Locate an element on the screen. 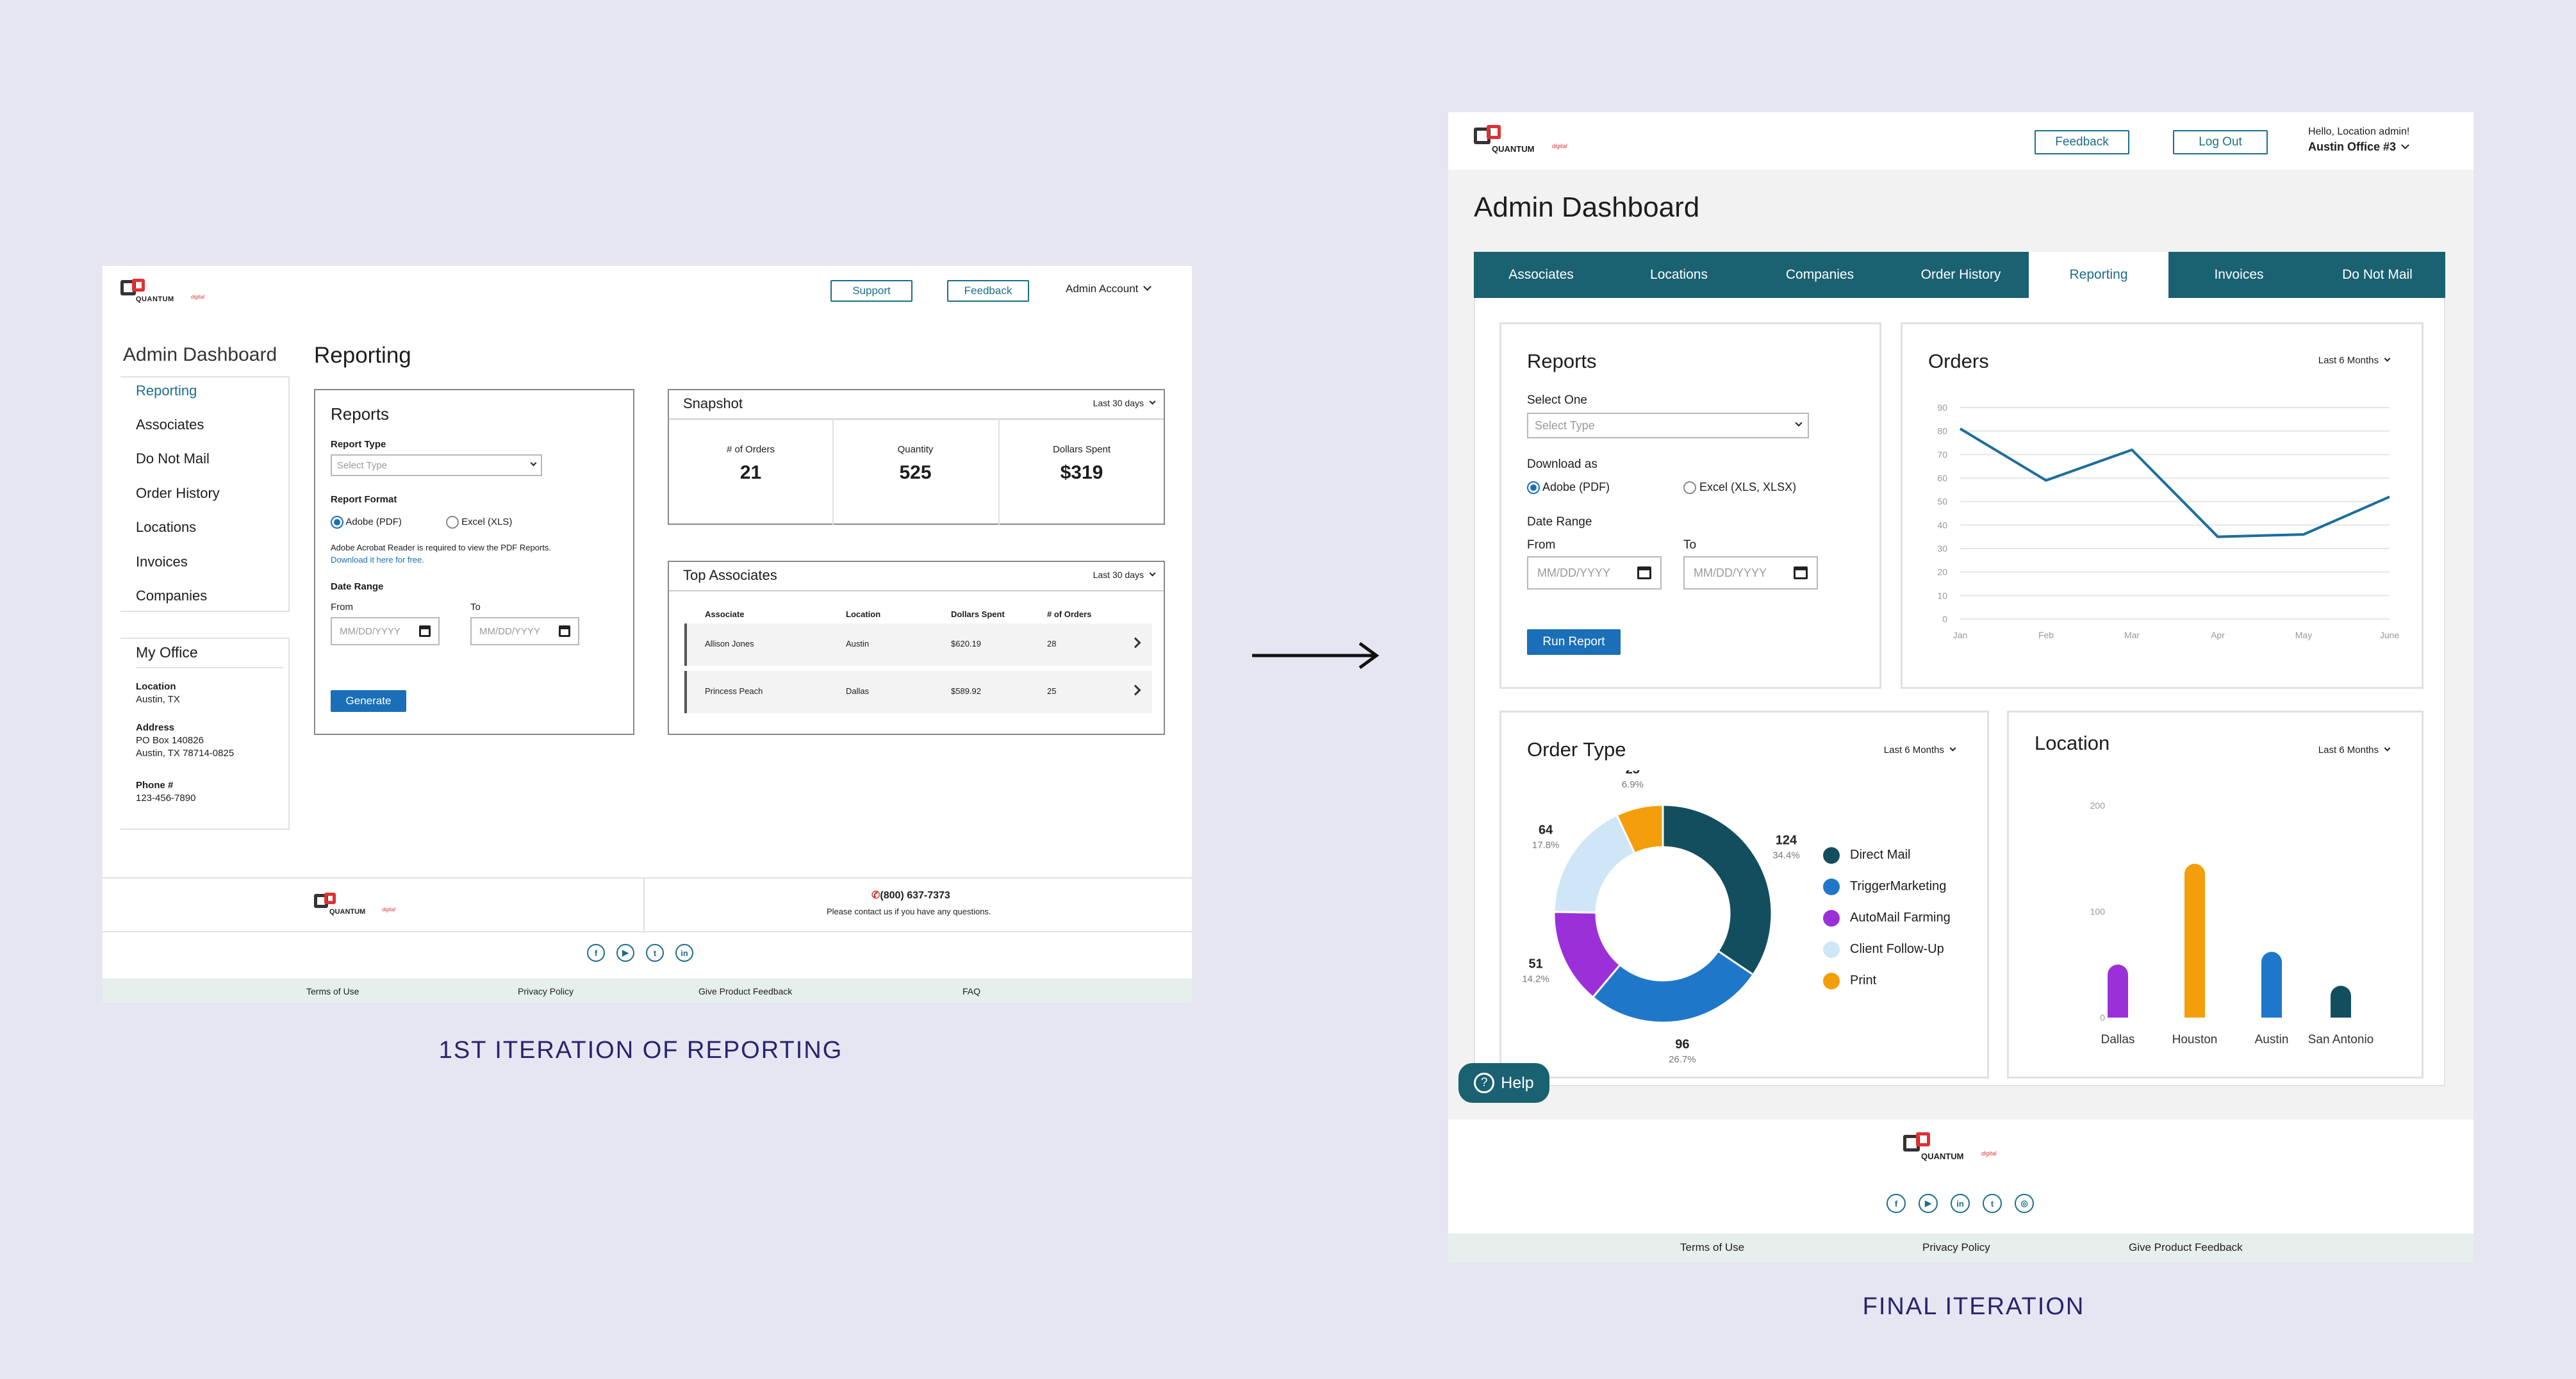 The height and width of the screenshot is (1379, 2576). x-tick-label: June is located at coordinates (2390, 635).